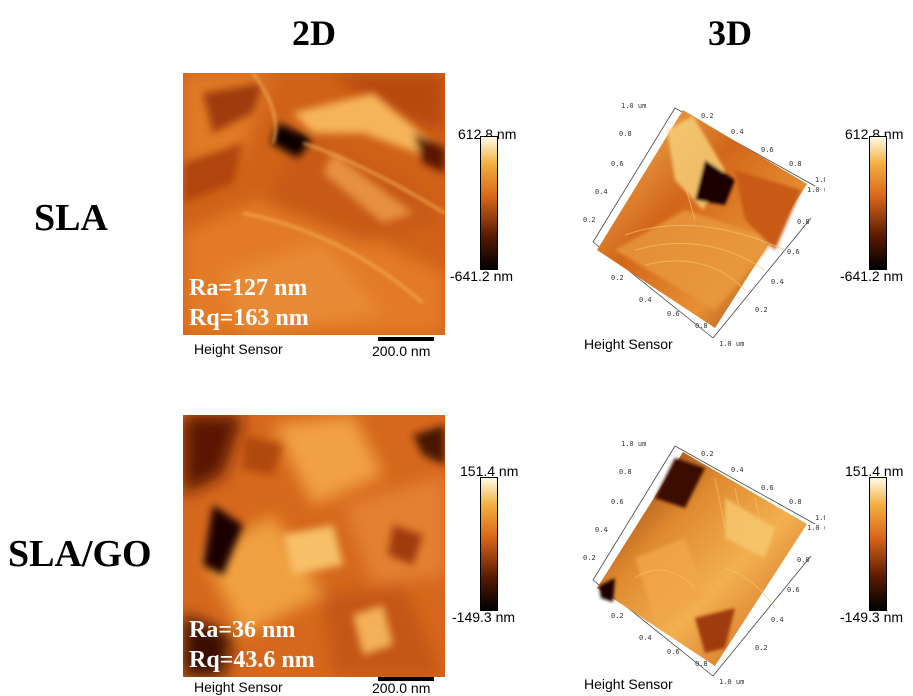 This screenshot has width=913, height=696. What do you see at coordinates (872, 617) in the screenshot?
I see `sla-go-3d-colorbar-min: -149.3 nm` at bounding box center [872, 617].